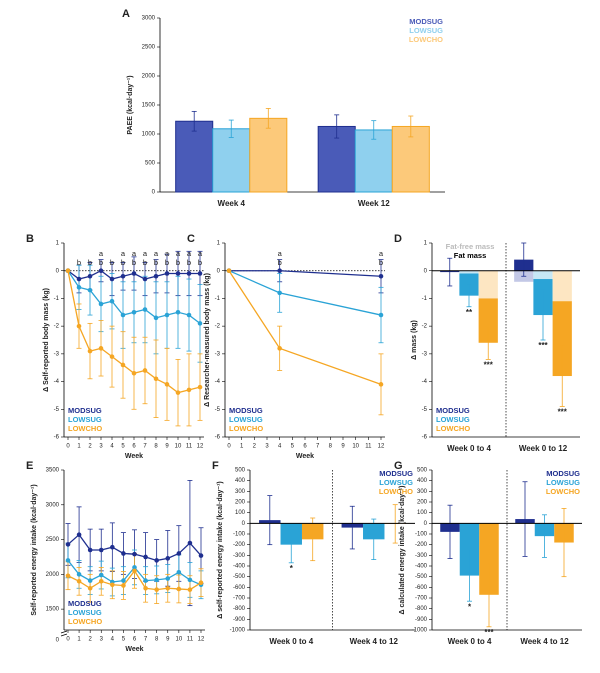 The image size is (600, 673). I want to click on y-tick-label: -3, so click(425, 354).